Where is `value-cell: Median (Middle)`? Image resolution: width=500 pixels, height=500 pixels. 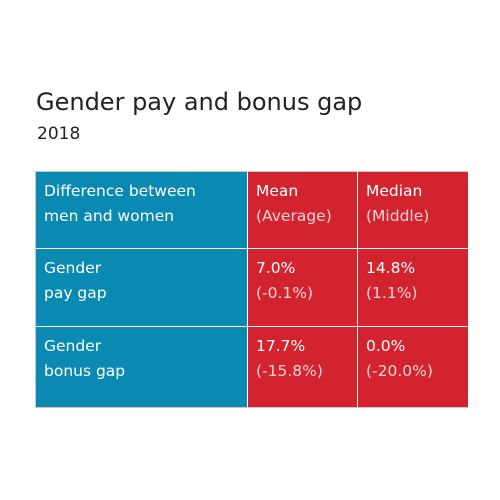
value-cell: Median (Middle) is located at coordinates (413, 210).